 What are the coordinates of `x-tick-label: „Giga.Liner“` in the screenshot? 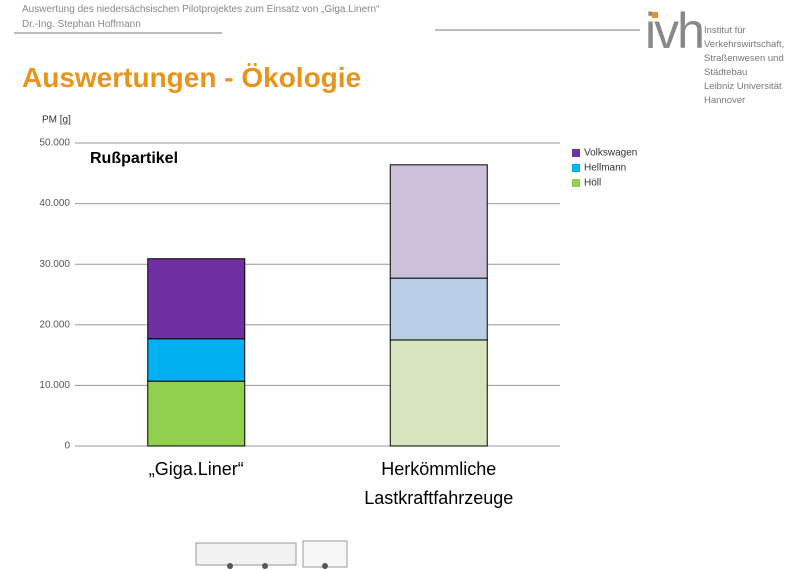 It's located at (196, 469).